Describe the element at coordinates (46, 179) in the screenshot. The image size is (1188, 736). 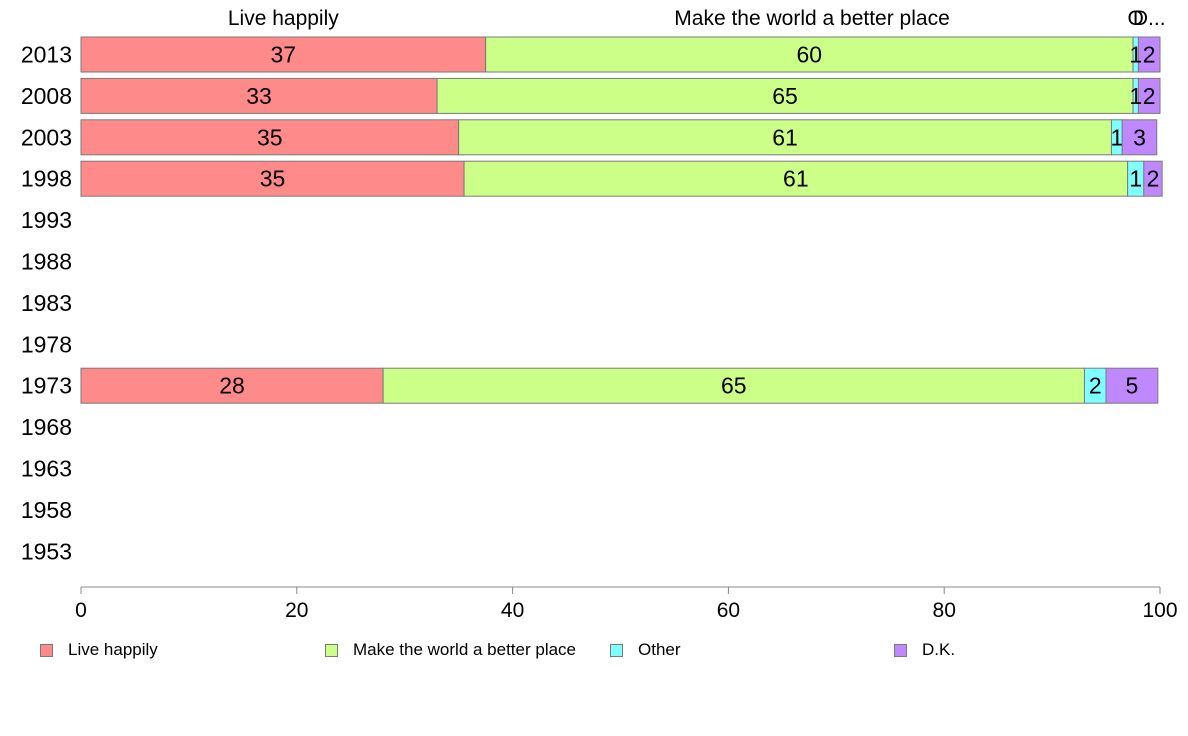
I see `year-label-1998: 1998` at that location.